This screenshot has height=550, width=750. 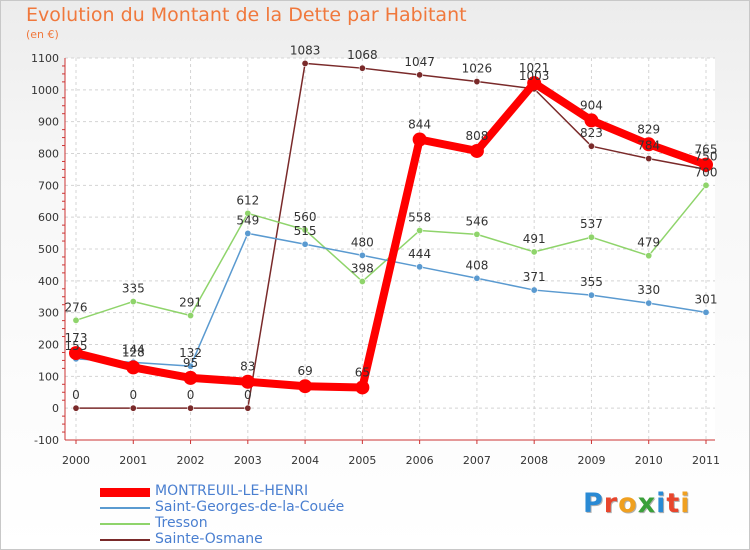 What do you see at coordinates (46, 440) in the screenshot?
I see `y-tick-label: -100` at bounding box center [46, 440].